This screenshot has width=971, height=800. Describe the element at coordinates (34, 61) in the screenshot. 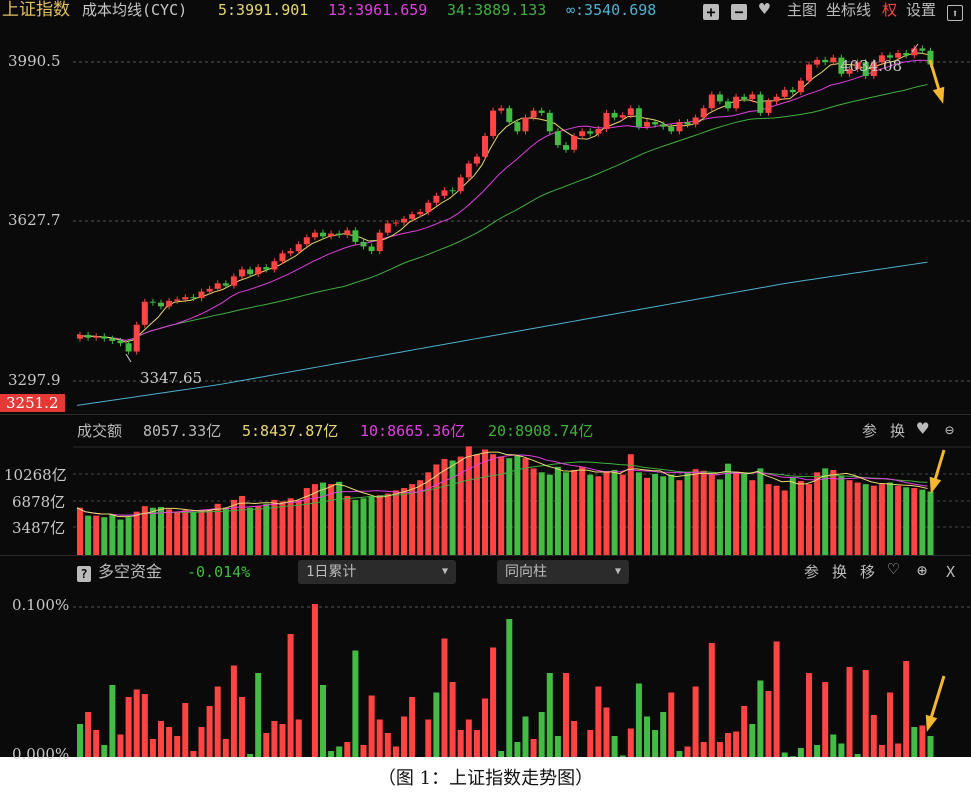

I see `price-label: 3990.5` at that location.